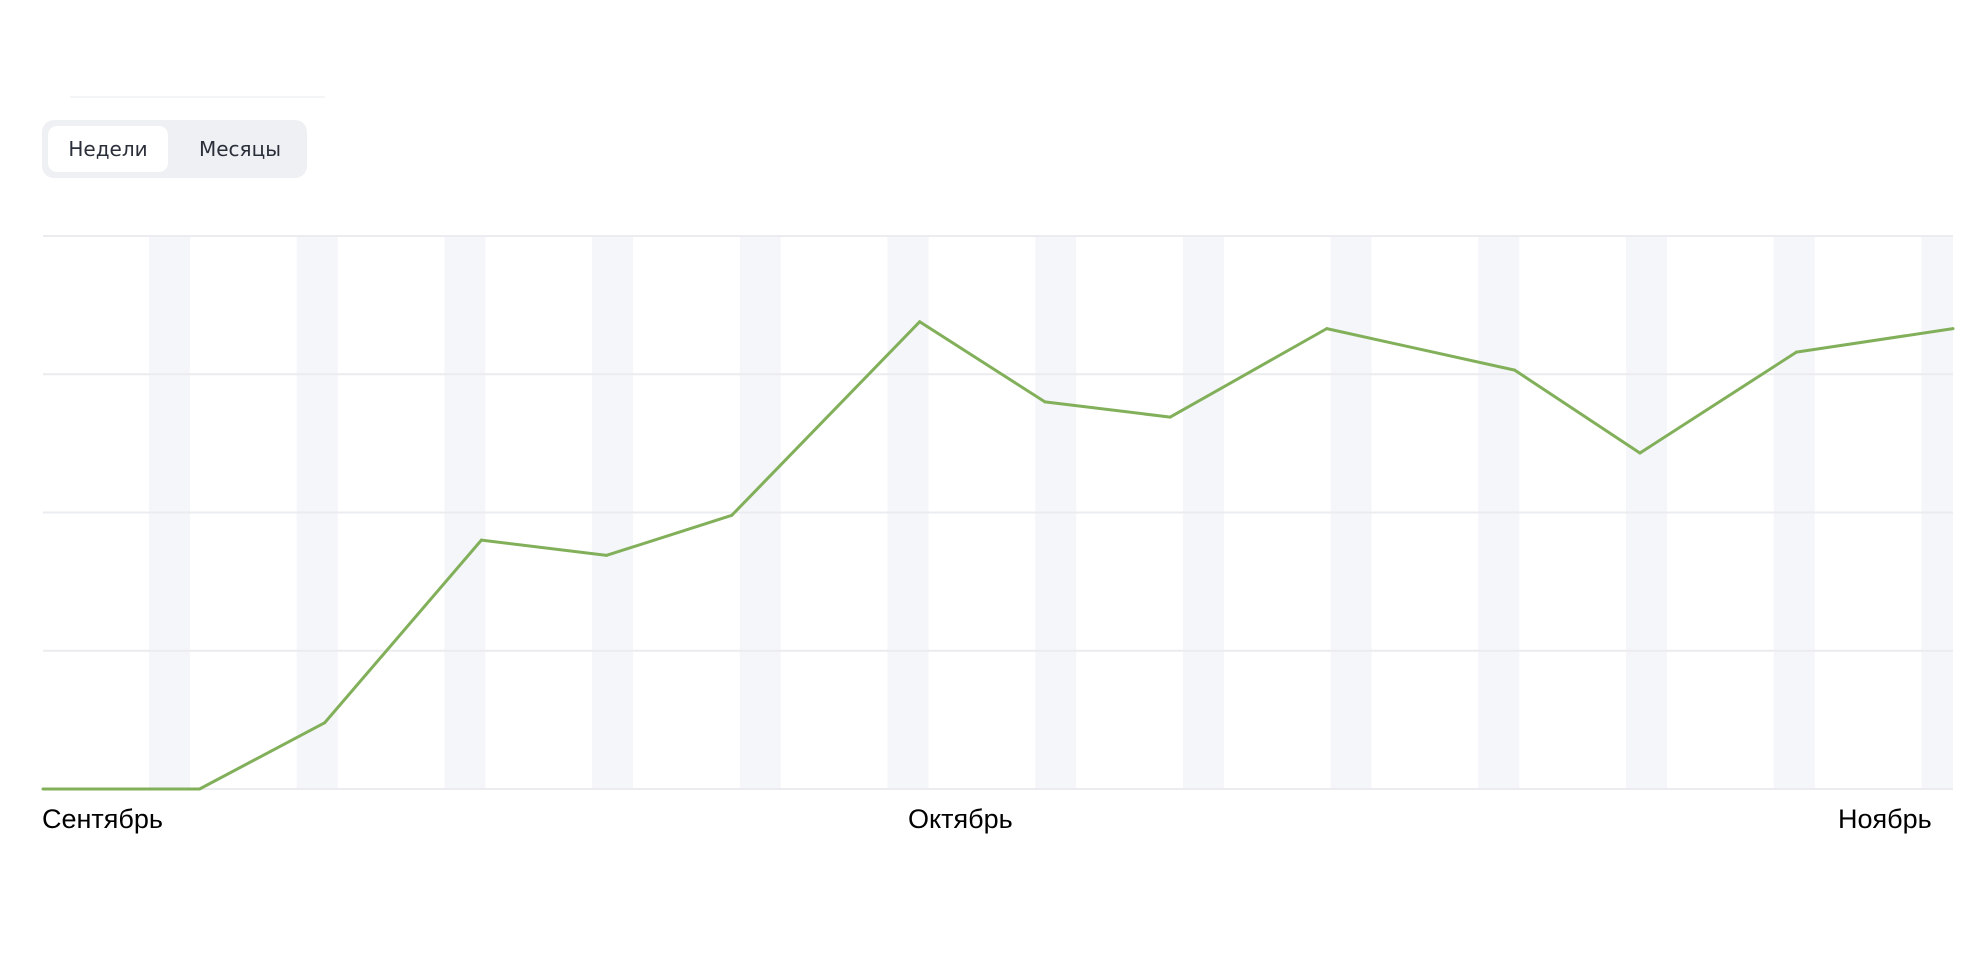 Image resolution: width=1979 pixels, height=978 pixels. I want to click on period-toggle: Недели Месяцы, so click(174, 149).